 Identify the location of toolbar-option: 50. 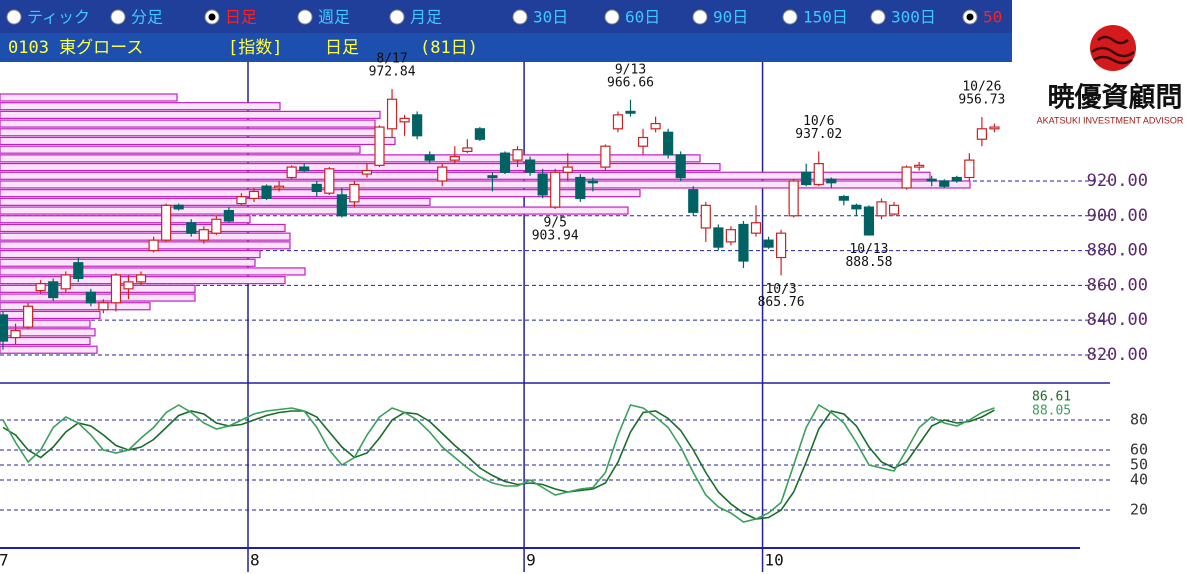
(992, 17).